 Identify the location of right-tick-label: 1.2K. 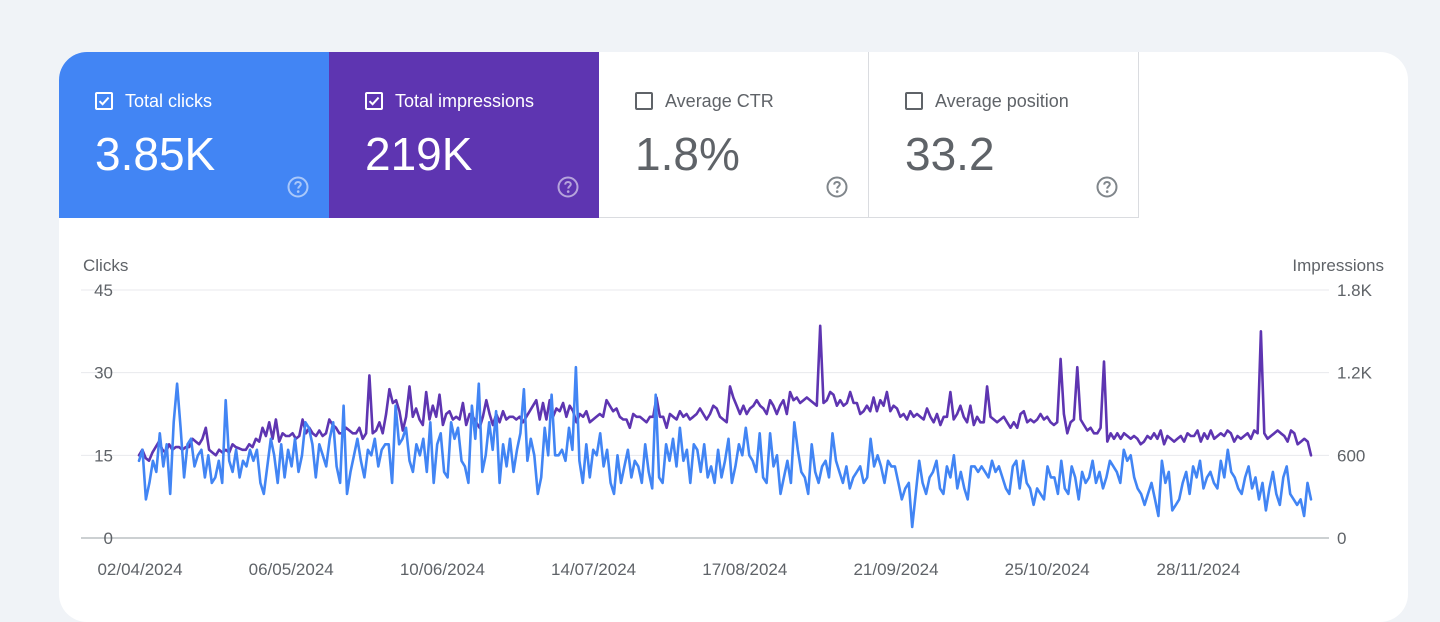
(1355, 373).